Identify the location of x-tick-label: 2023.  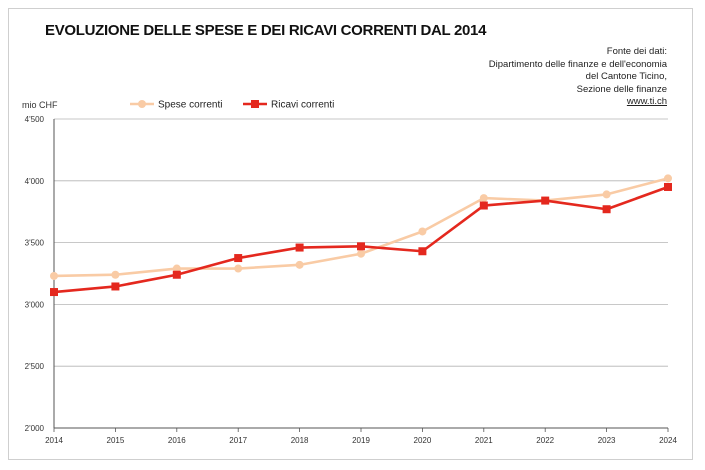
(607, 440).